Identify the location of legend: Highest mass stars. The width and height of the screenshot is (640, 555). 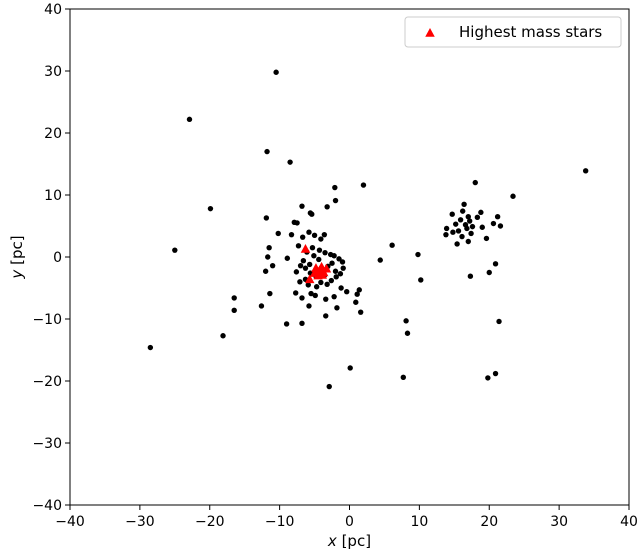
(513, 32).